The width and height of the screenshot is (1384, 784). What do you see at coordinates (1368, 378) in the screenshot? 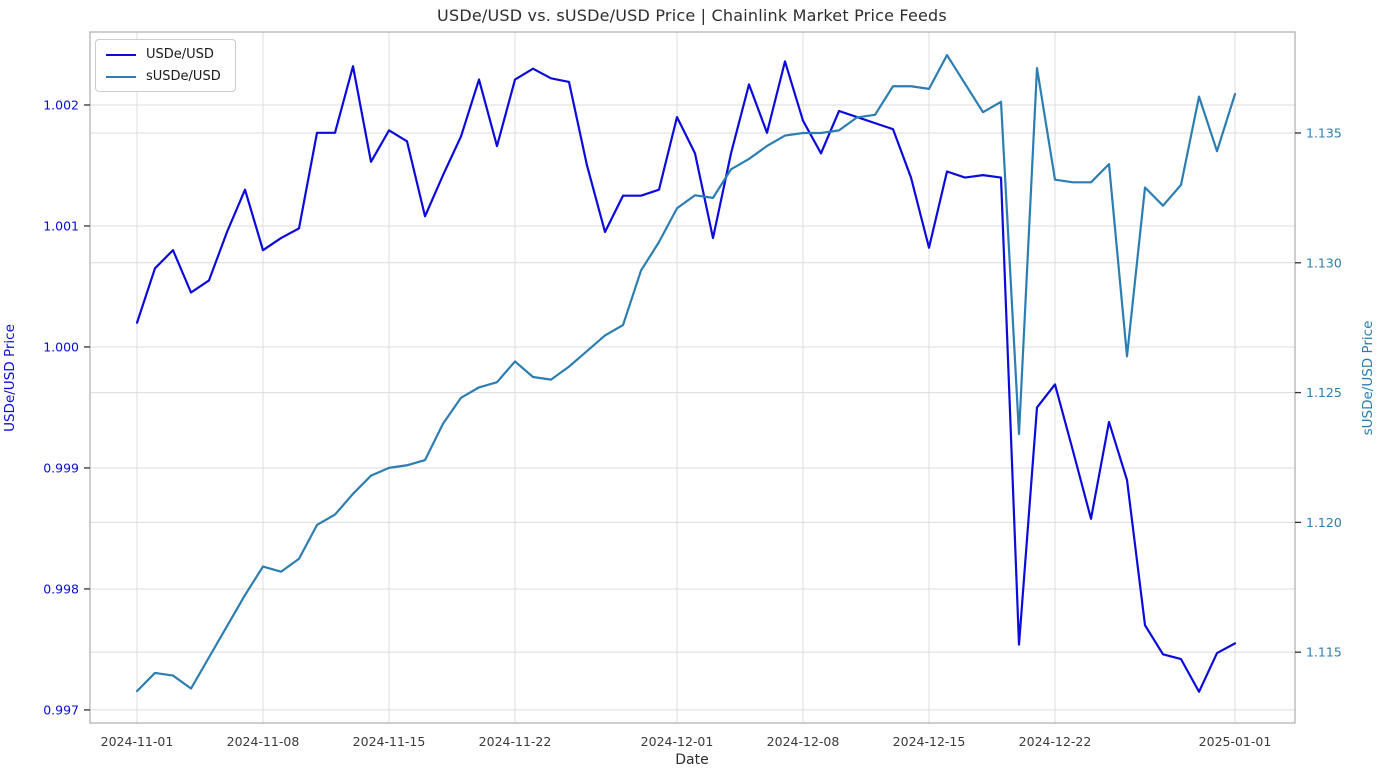
I see `y-axis-title-right: sUSDe/USD Price` at bounding box center [1368, 378].